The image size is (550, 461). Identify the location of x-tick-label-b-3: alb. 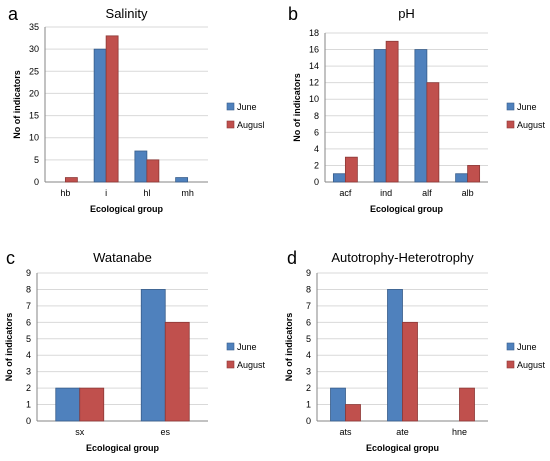
(468, 193).